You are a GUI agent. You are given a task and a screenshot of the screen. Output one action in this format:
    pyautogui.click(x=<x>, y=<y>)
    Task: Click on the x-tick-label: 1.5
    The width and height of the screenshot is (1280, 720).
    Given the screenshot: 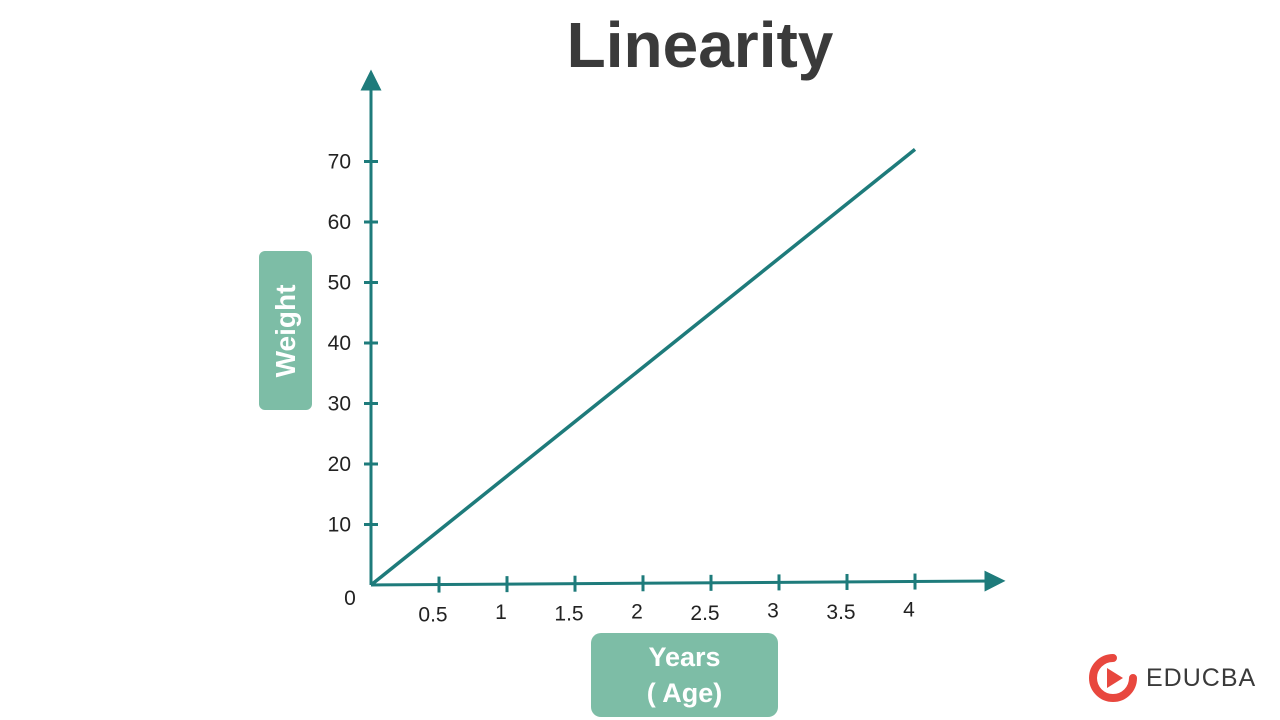 What is the action you would take?
    pyautogui.click(x=568, y=614)
    